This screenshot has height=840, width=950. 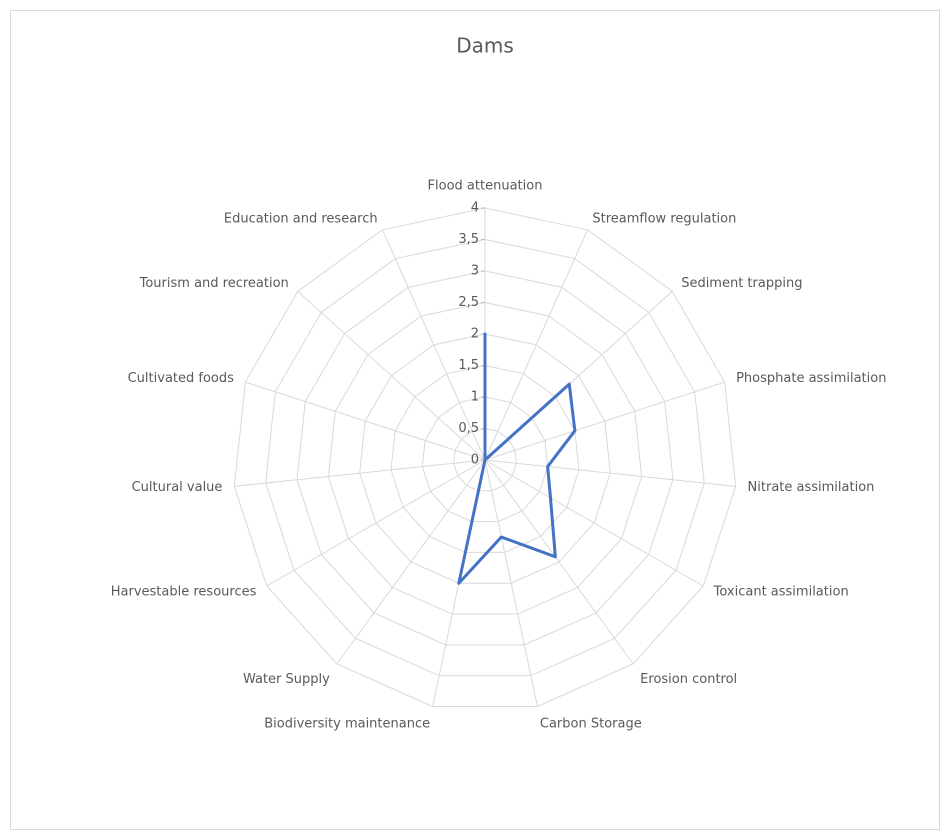 I want to click on r-tick-label: 0,5, so click(x=468, y=428).